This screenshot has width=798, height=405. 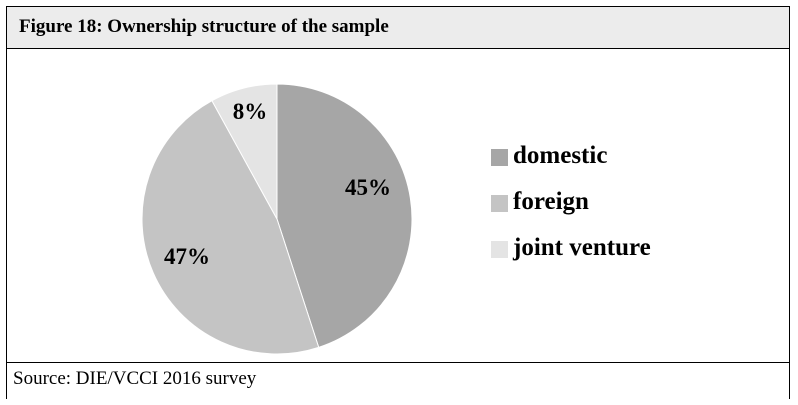 I want to click on legend-label-joint-venture: joint venture, so click(x=582, y=247).